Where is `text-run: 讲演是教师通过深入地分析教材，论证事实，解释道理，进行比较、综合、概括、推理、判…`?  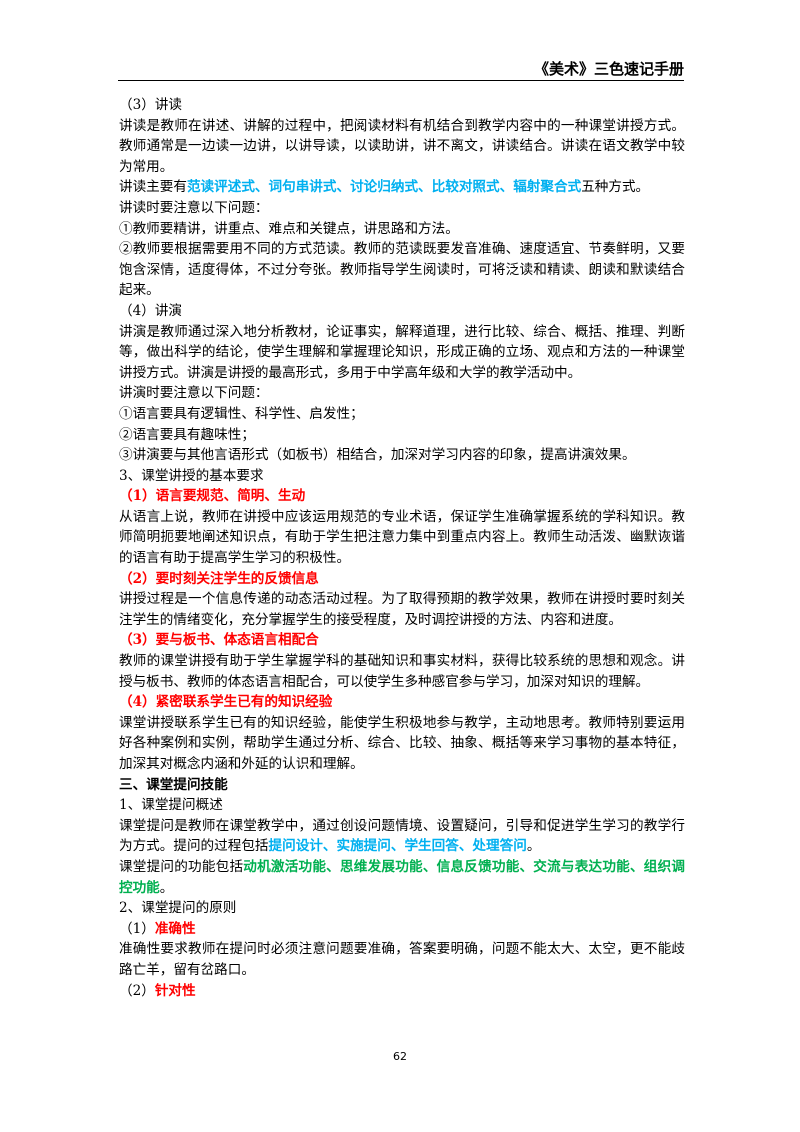 text-run: 讲演是教师通过深入地分析教材，论证事实，解释道理，进行比较、综合、概括、推理、判… is located at coordinates (402, 352).